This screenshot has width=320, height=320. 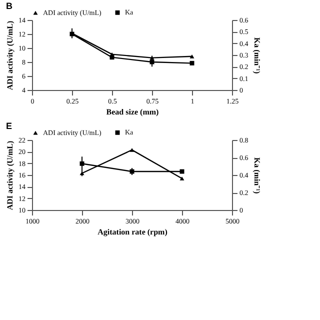 I want to click on x-axis-title: Agitation rate (rpm), so click(x=133, y=232).